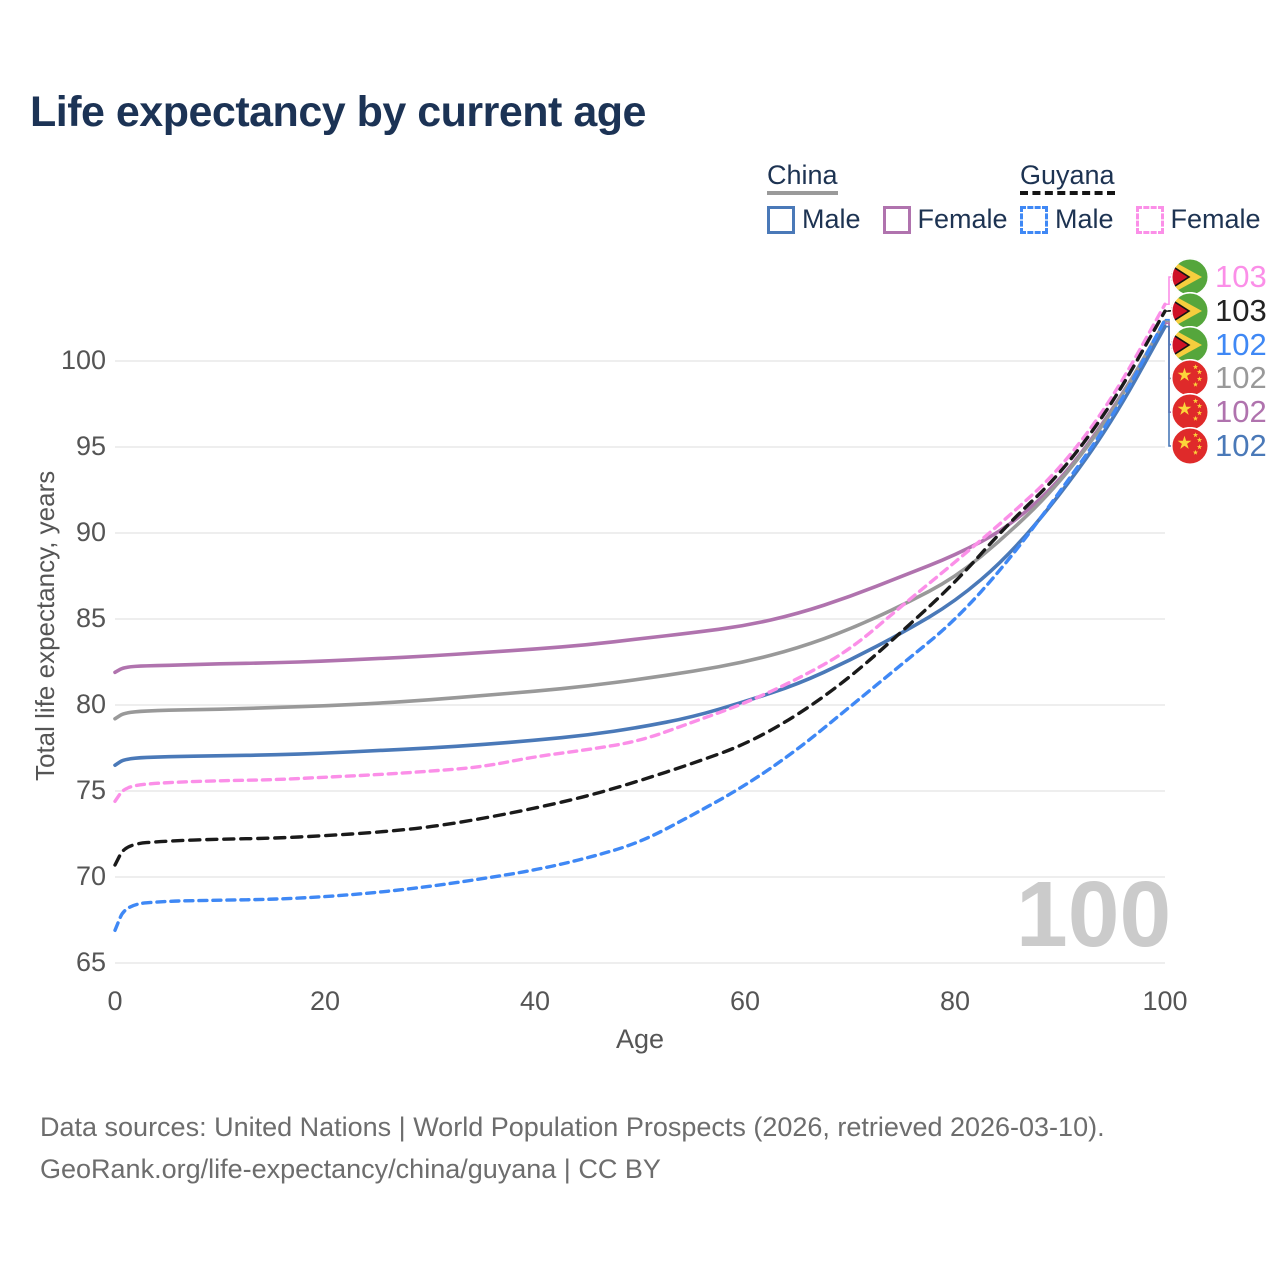 The height and width of the screenshot is (1280, 1280). What do you see at coordinates (781, 219) in the screenshot?
I see `china-male-swatch-icon` at bounding box center [781, 219].